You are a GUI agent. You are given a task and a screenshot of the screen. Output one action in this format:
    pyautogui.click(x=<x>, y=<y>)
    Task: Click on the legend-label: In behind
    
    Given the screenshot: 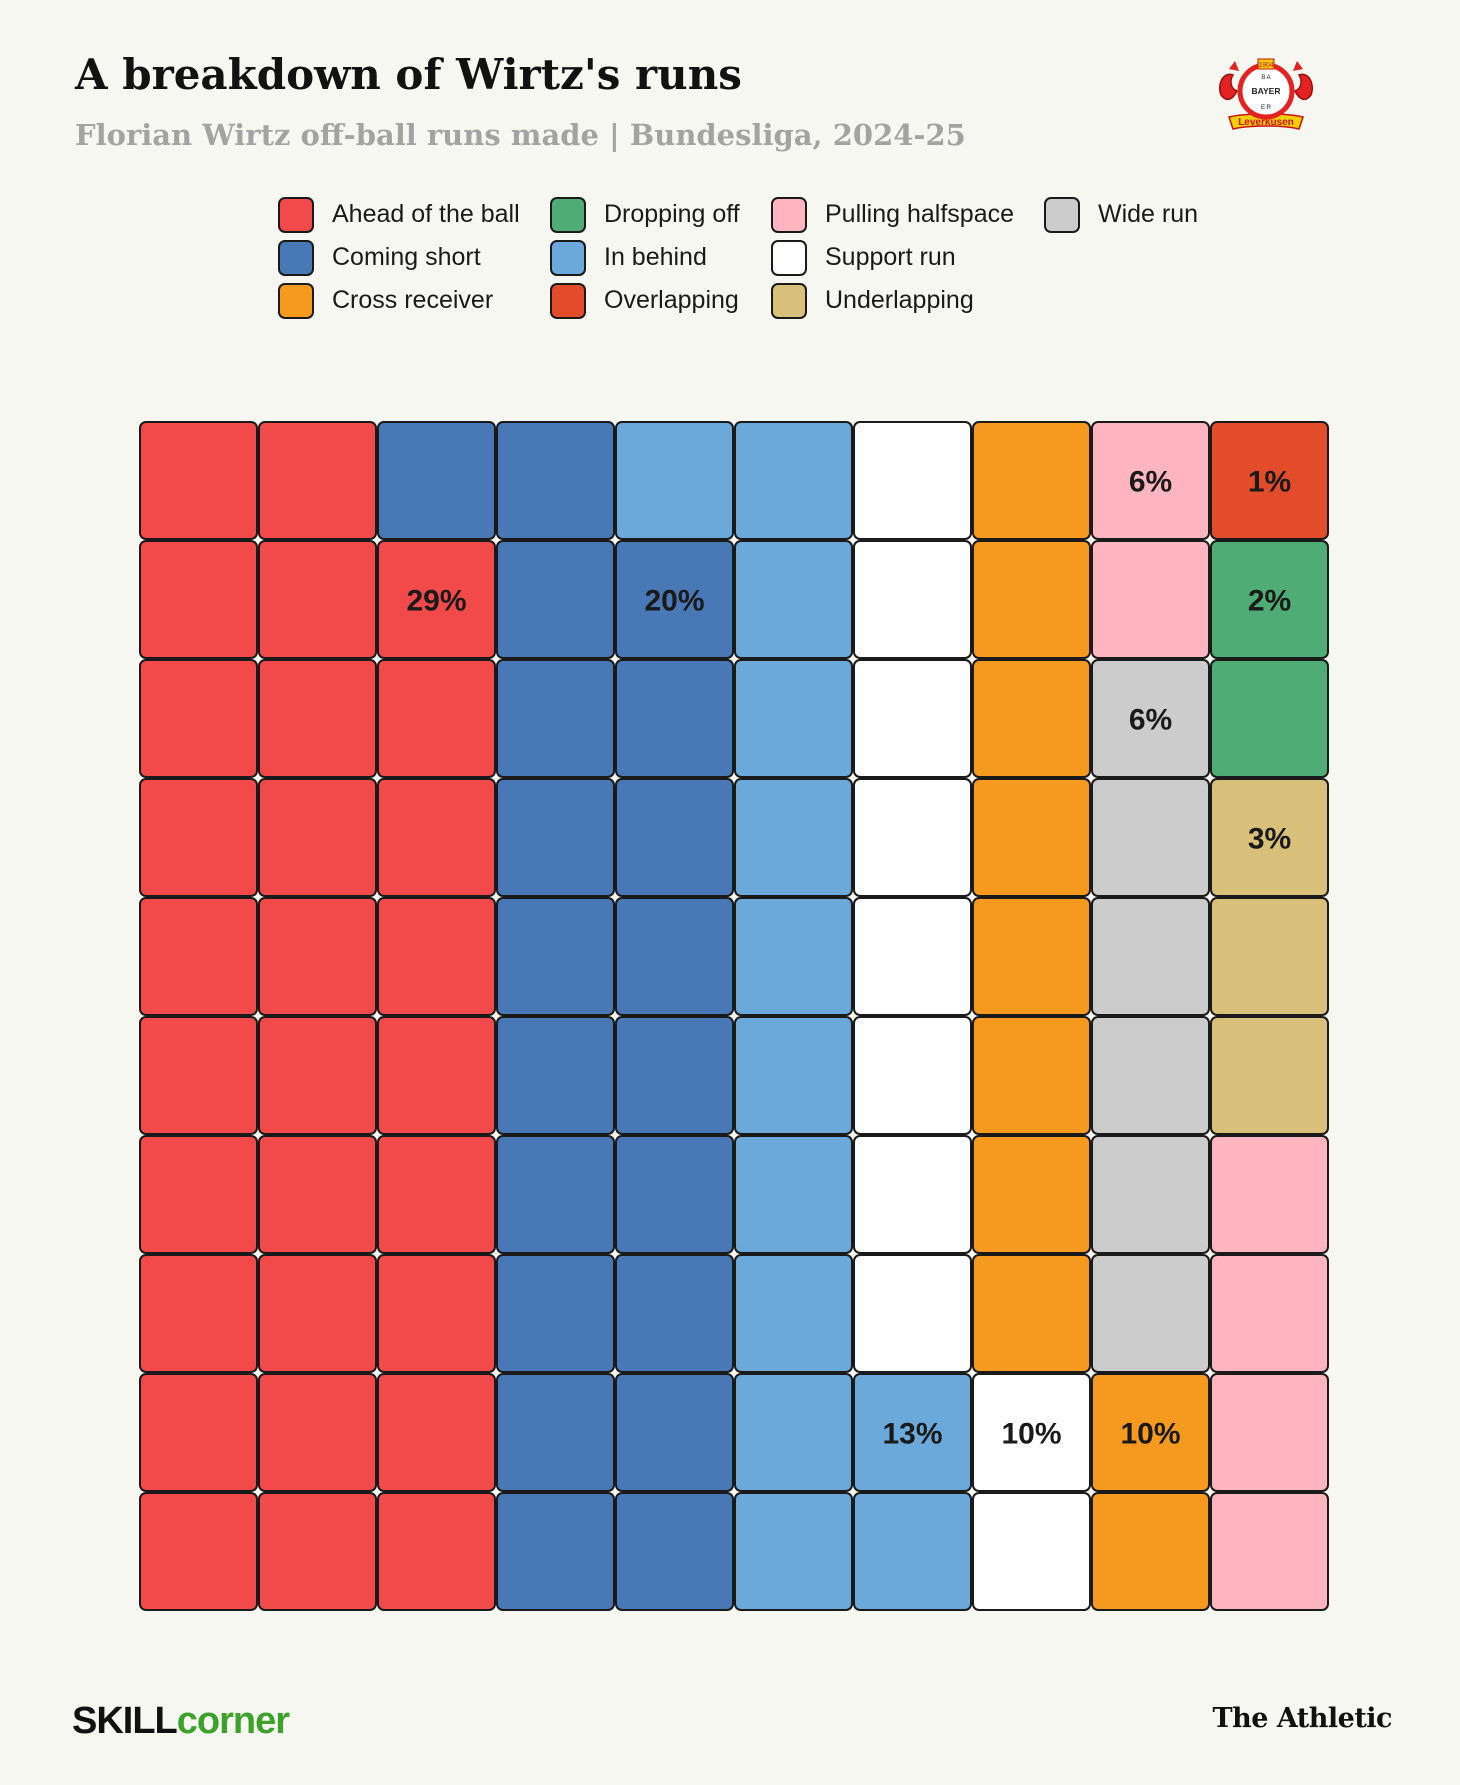 What is the action you would take?
    pyautogui.click(x=655, y=257)
    